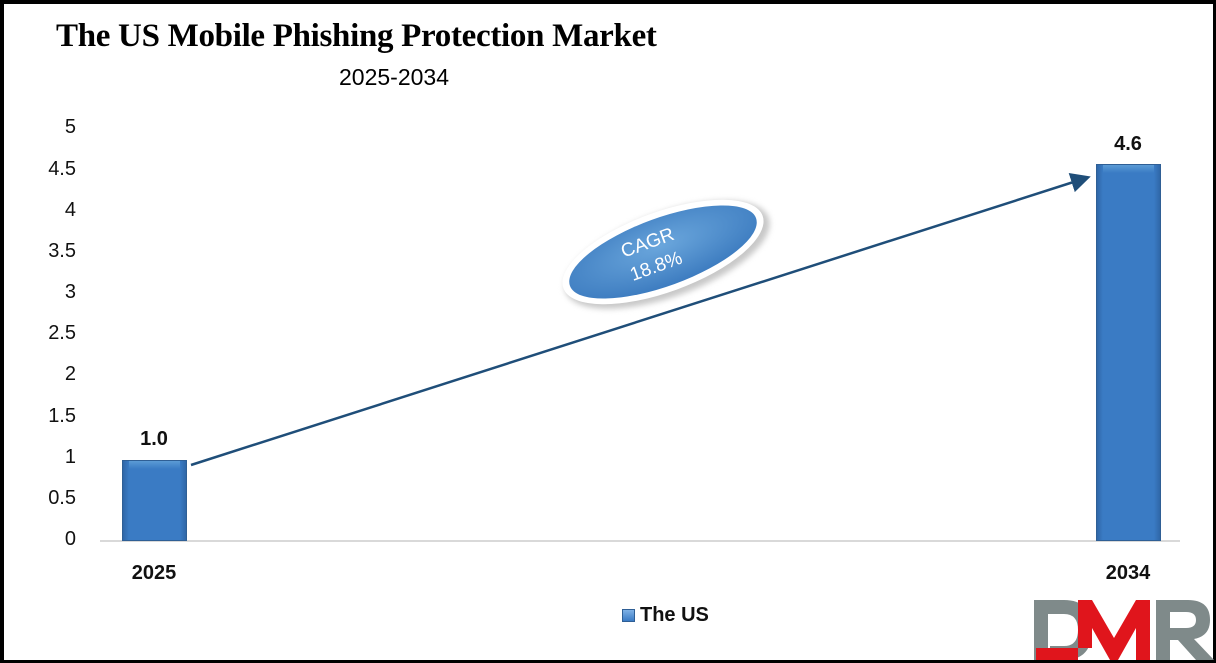  What do you see at coordinates (62, 498) in the screenshot?
I see `y-tick: 0.5` at bounding box center [62, 498].